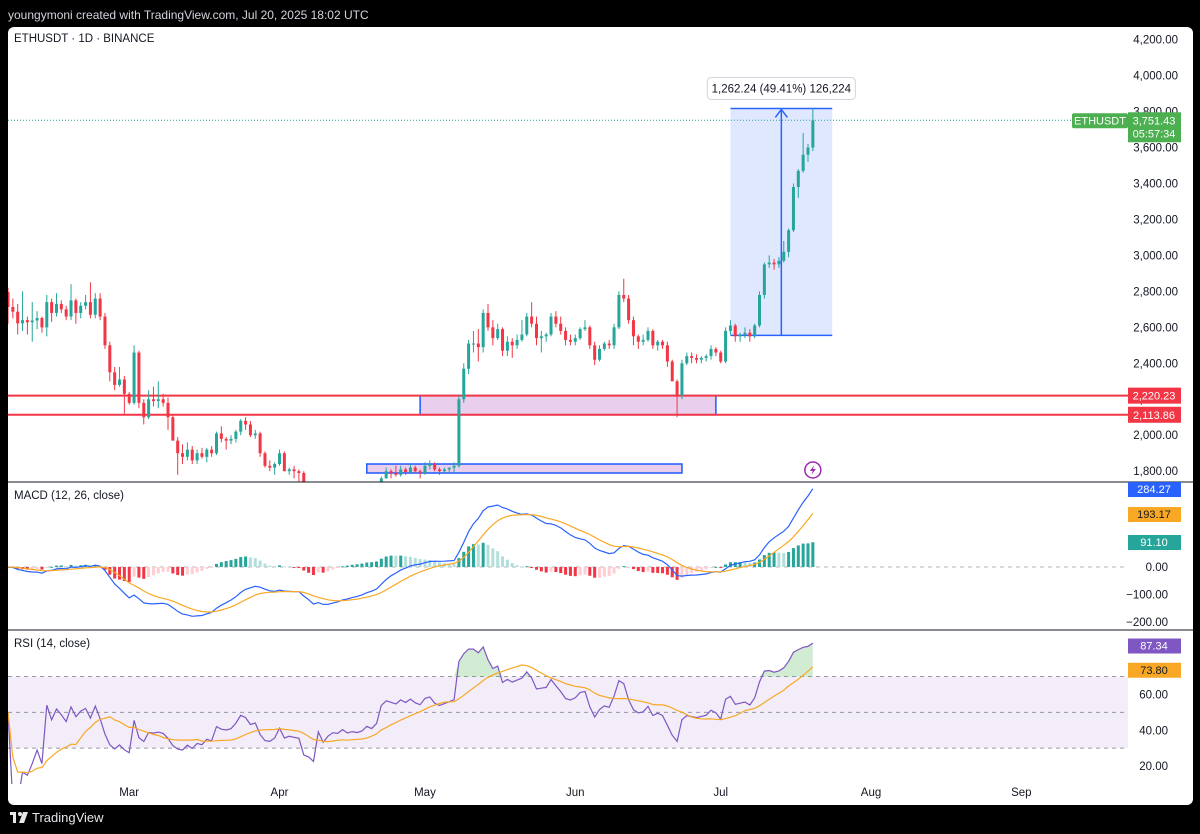 The height and width of the screenshot is (834, 1200). What do you see at coordinates (57, 817) in the screenshot?
I see `footer-brand: TradingView` at bounding box center [57, 817].